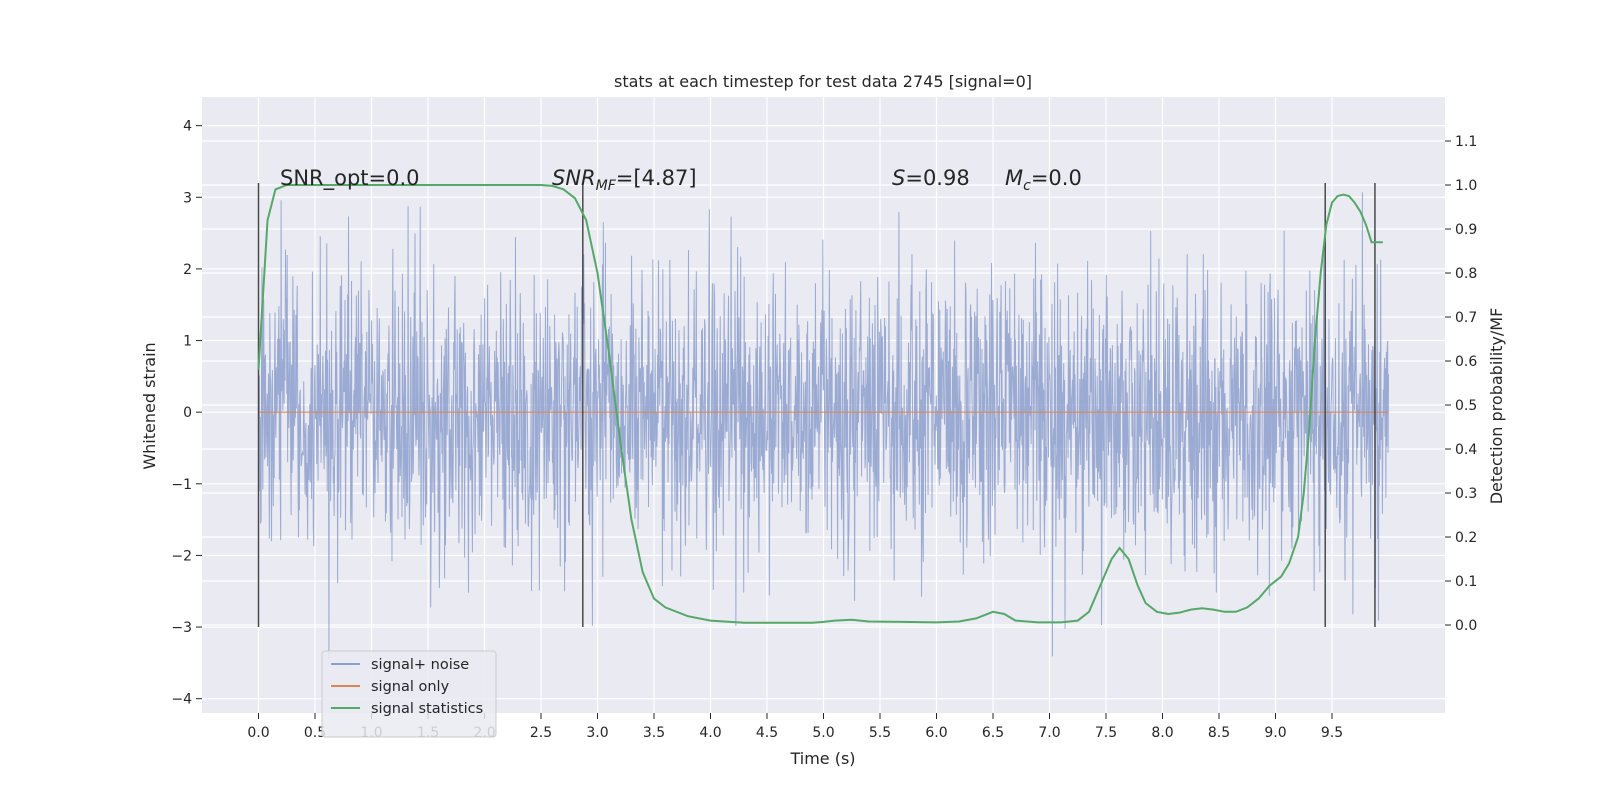 This screenshot has width=1600, height=800. Describe the element at coordinates (1466, 538) in the screenshot. I see `y2-tick-label-2: 0.2` at that location.